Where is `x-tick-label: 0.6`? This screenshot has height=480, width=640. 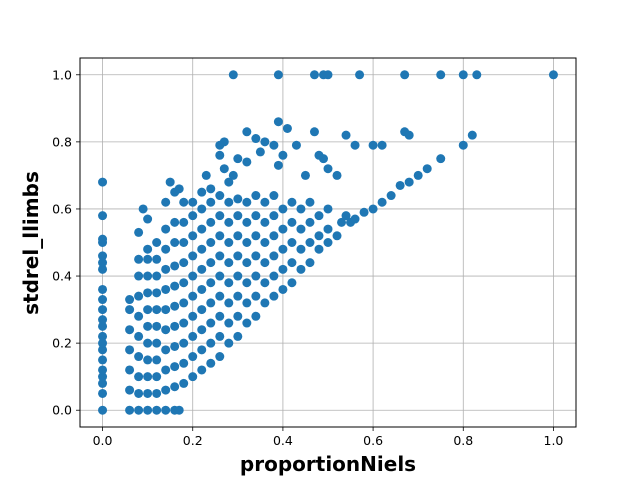
x-tick-label: 0.6 is located at coordinates (373, 440).